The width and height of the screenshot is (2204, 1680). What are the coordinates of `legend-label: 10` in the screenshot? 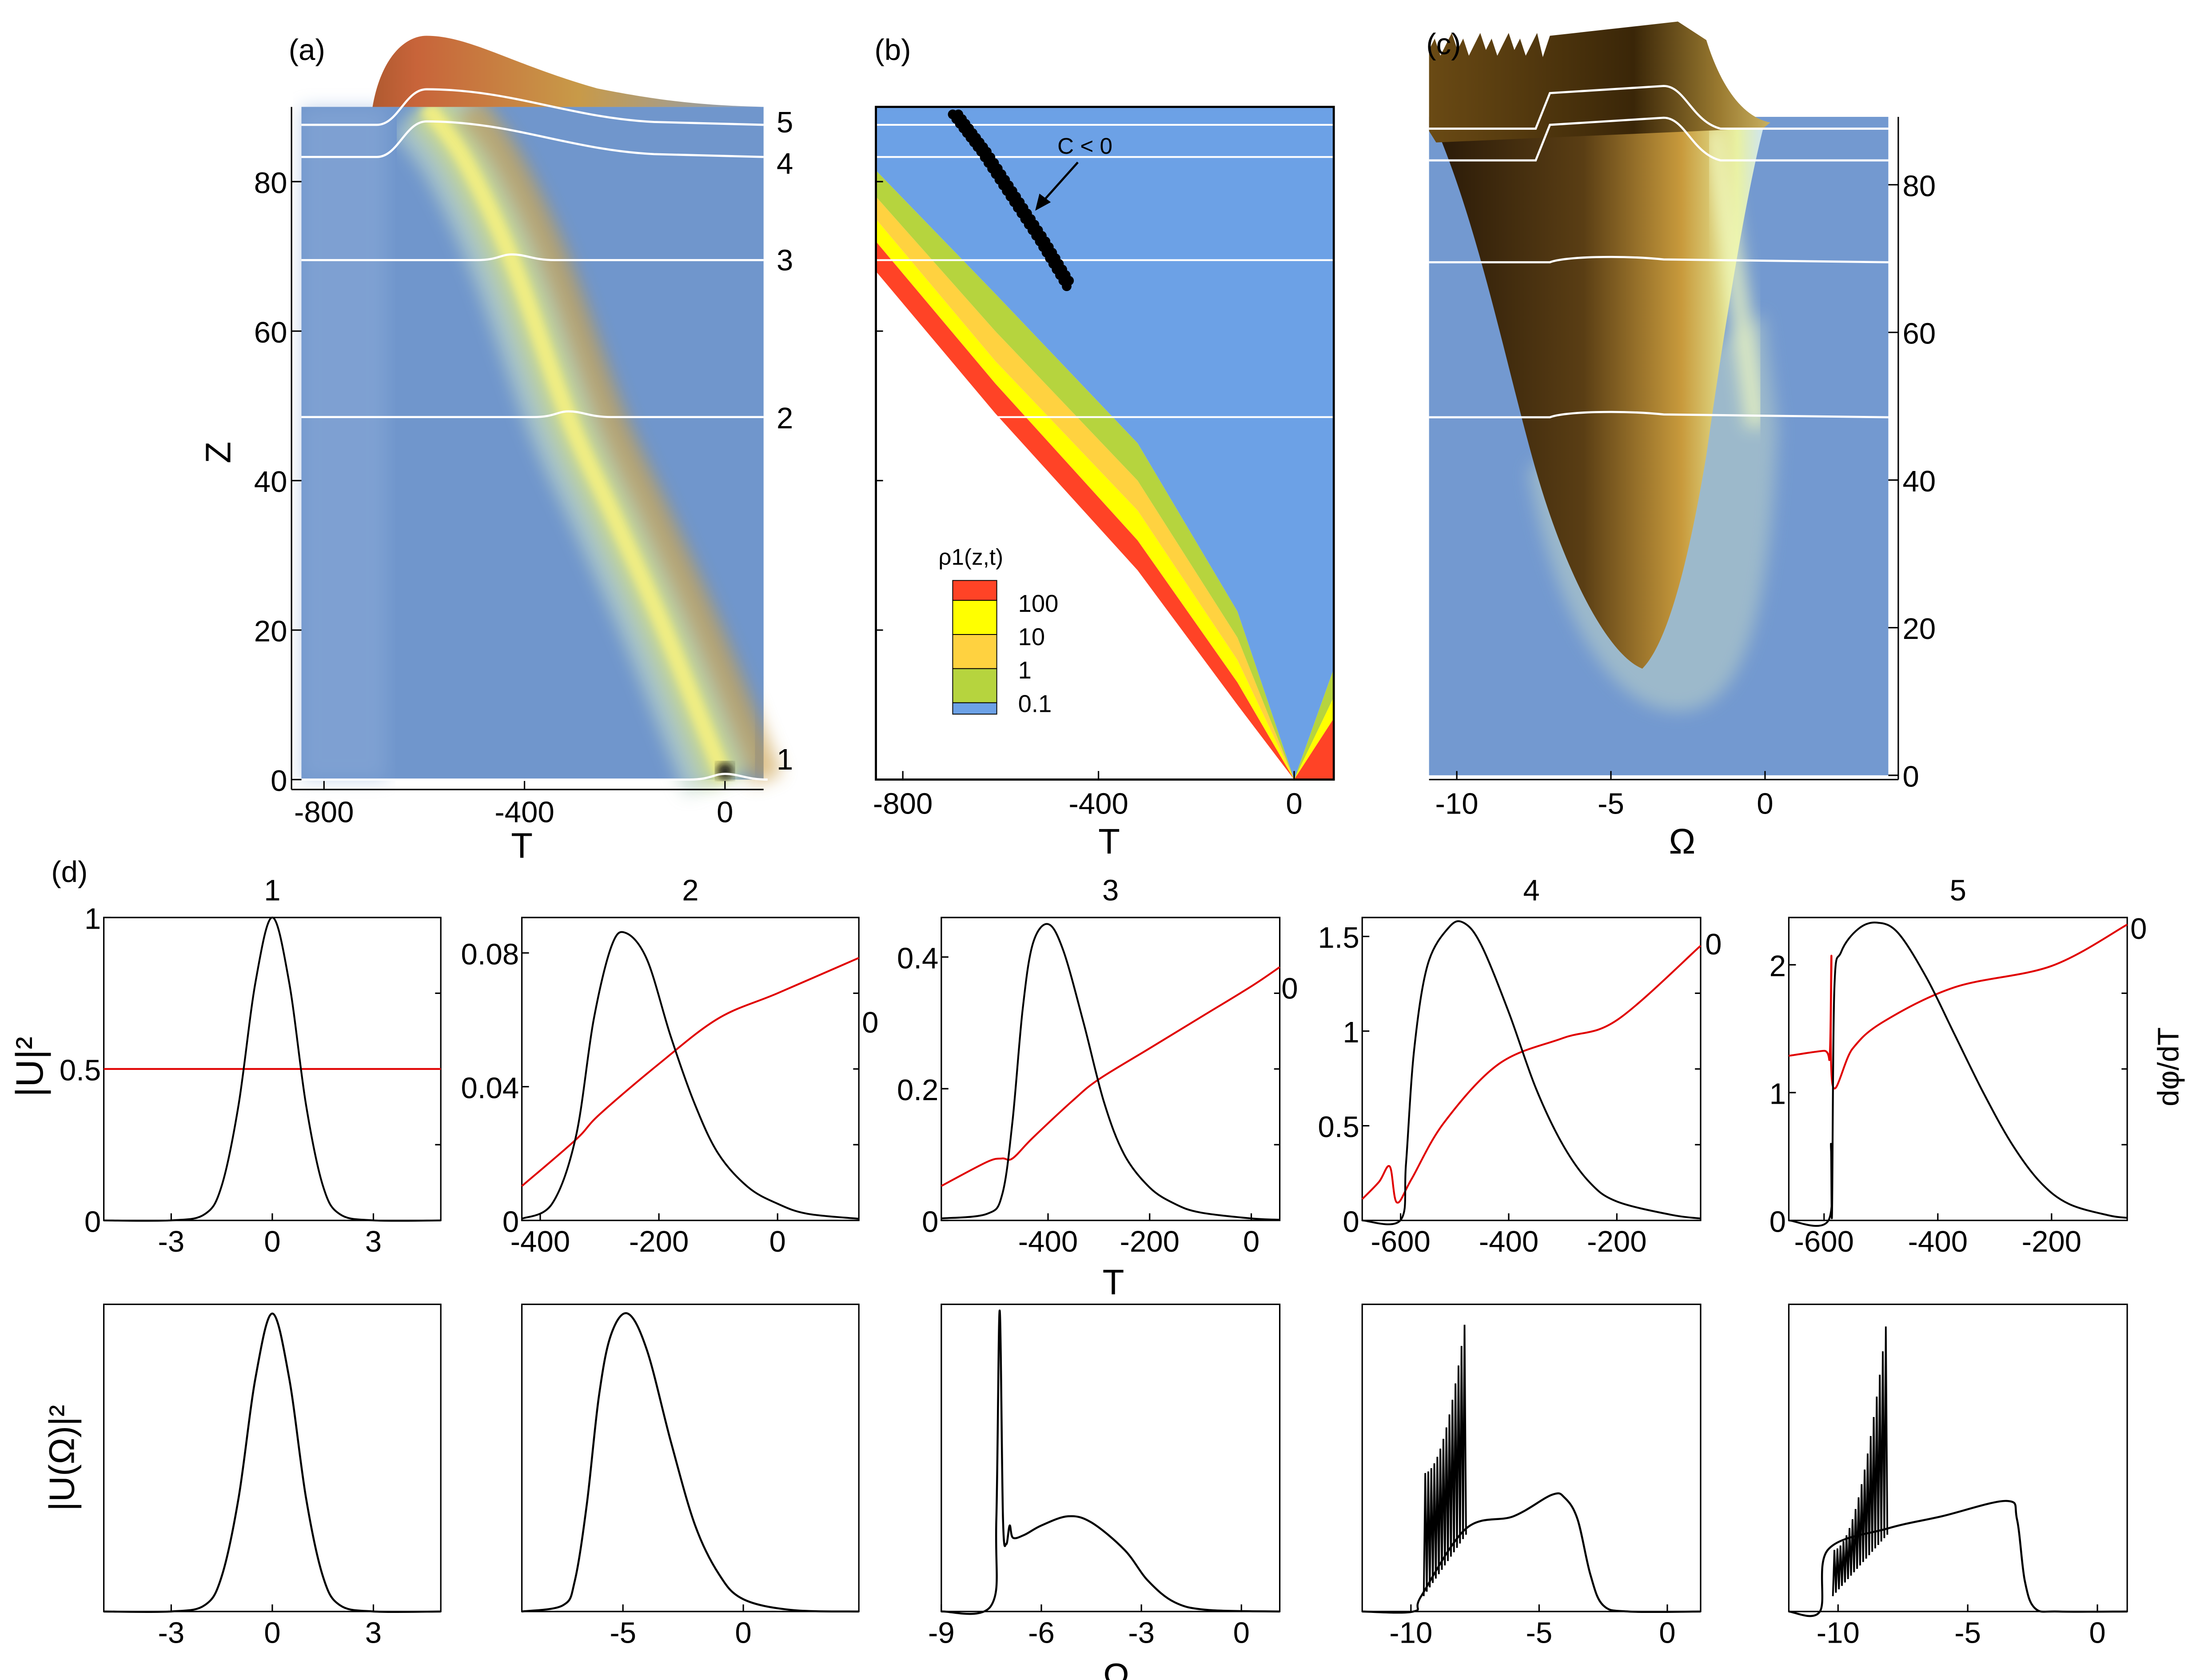 It's located at (1031, 637).